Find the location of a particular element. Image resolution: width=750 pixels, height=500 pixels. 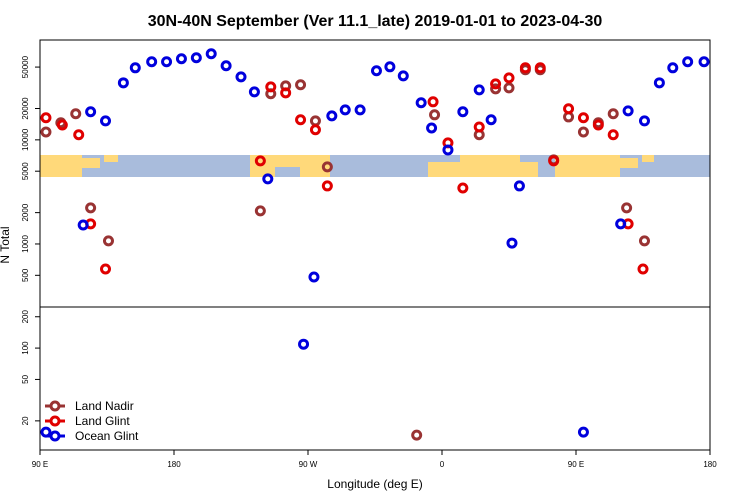

y-tick-label: 1000 is located at coordinates (25, 244).